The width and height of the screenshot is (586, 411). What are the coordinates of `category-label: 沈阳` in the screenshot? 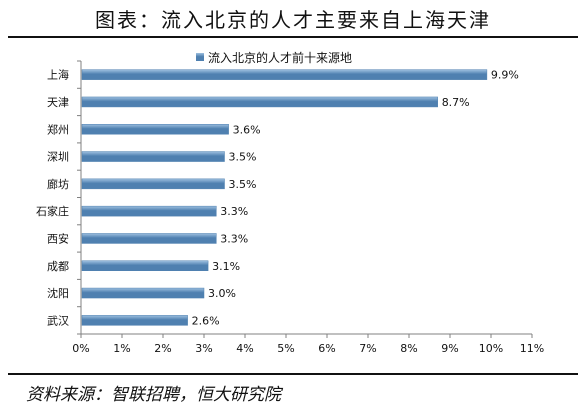 It's located at (58, 293).